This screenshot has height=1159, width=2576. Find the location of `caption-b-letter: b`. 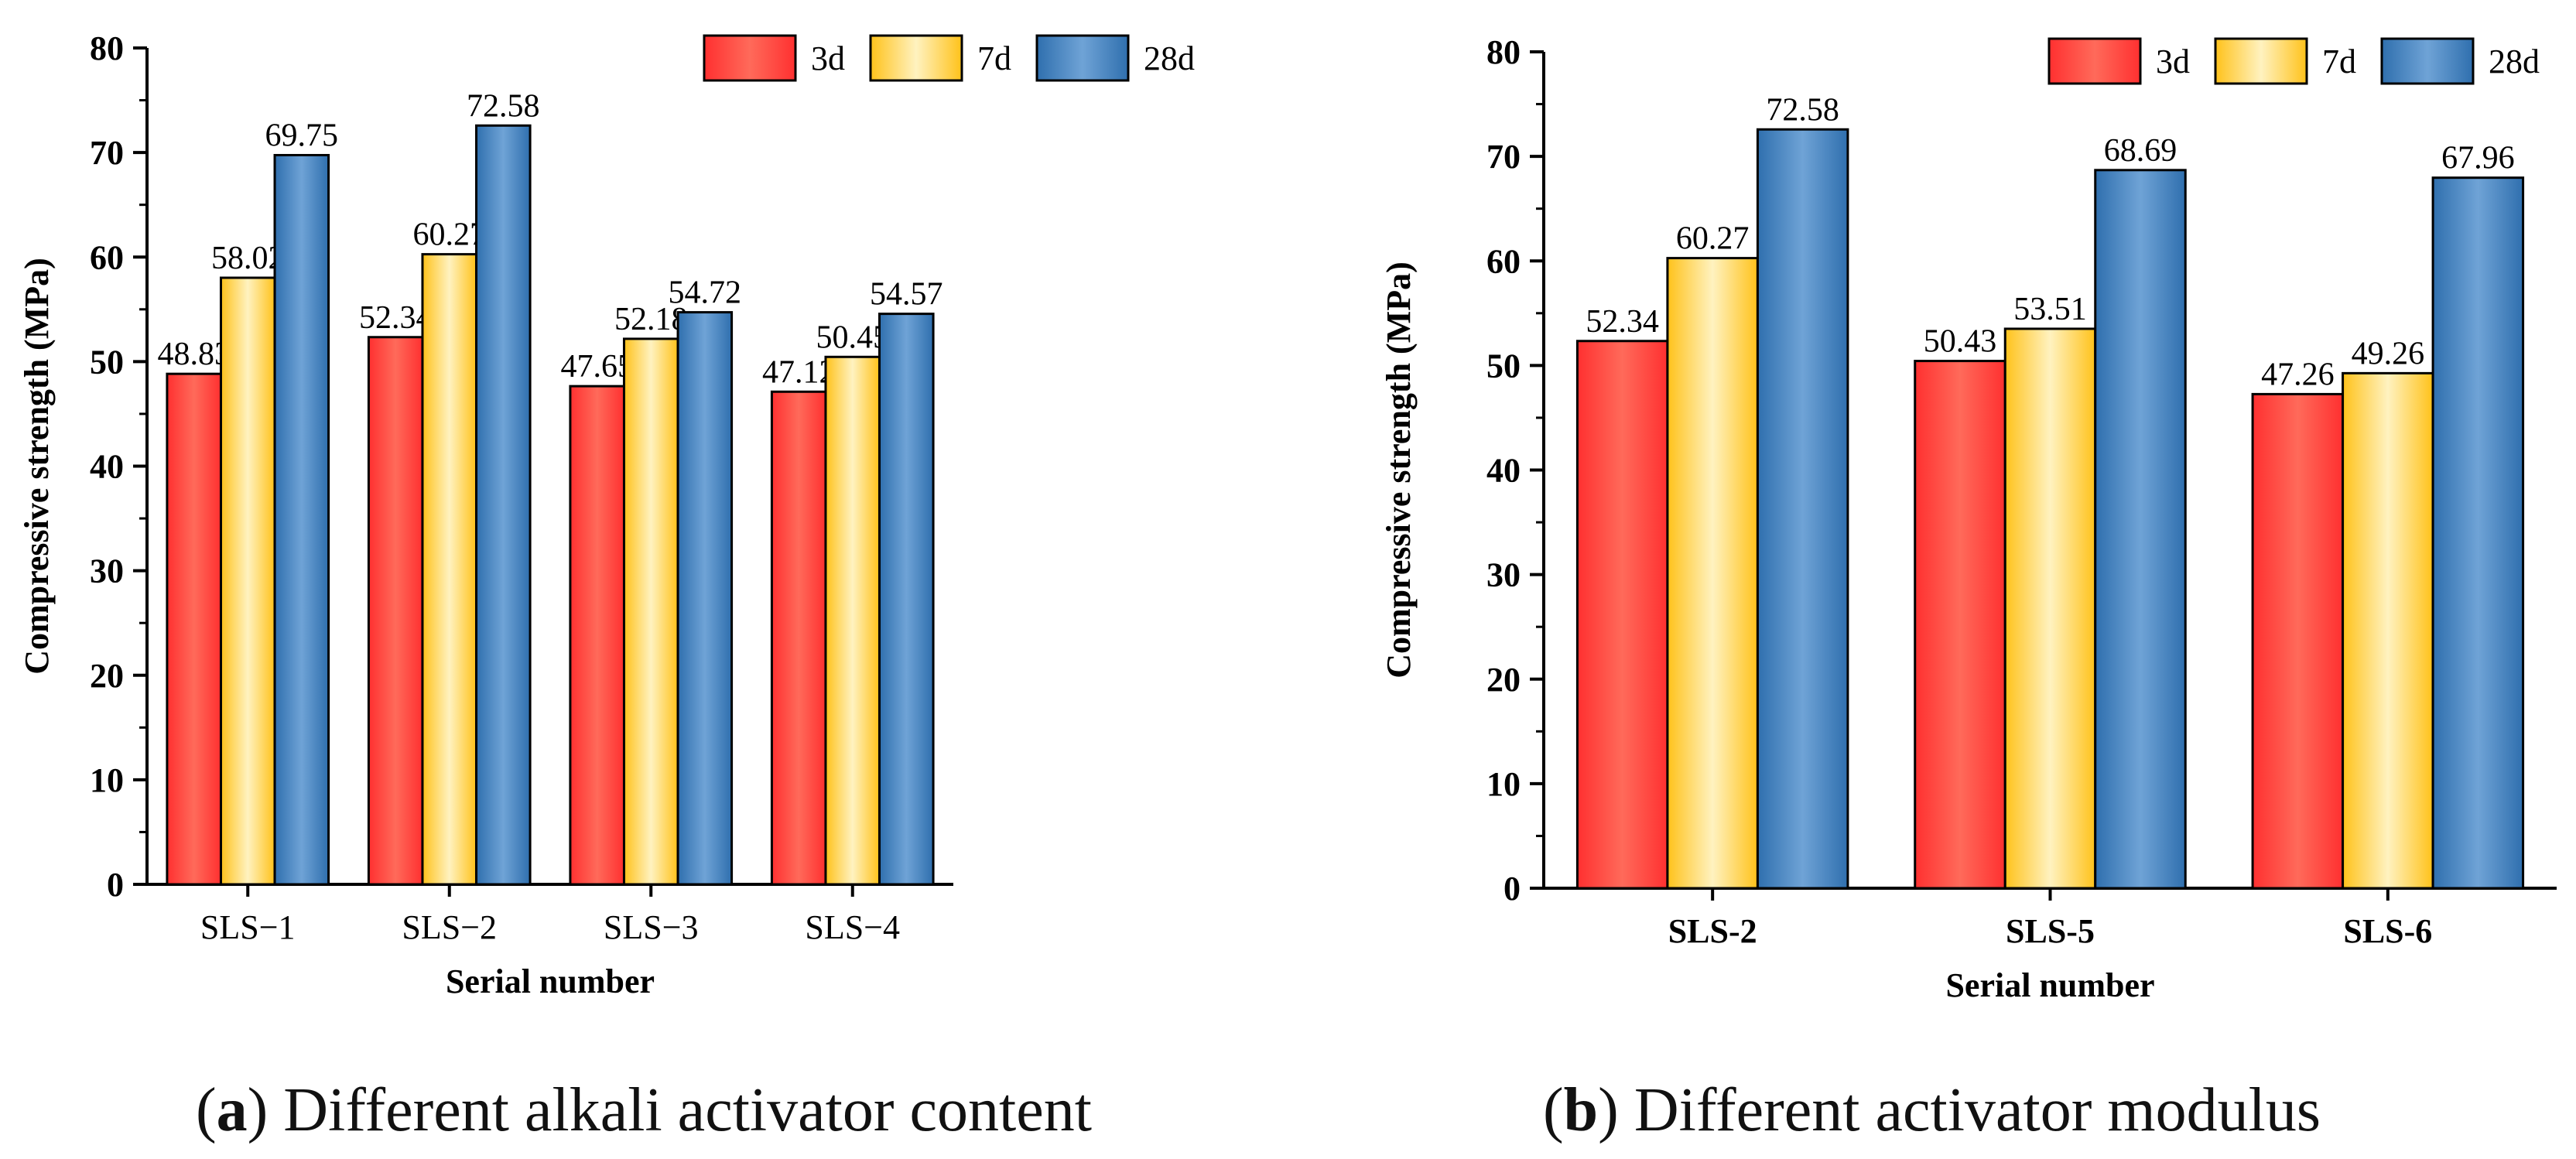

caption-b-letter: b is located at coordinates (1581, 1110).